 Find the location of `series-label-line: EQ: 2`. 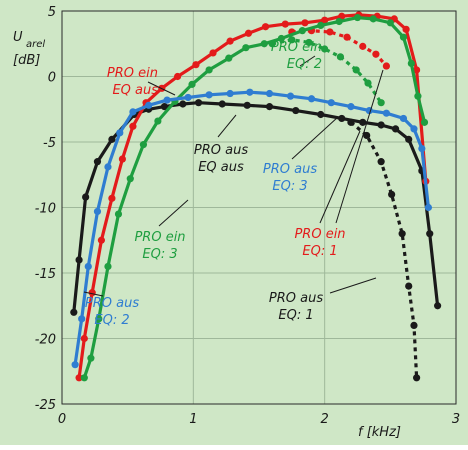

series-label-line: EQ: 2 is located at coordinates (304, 64).